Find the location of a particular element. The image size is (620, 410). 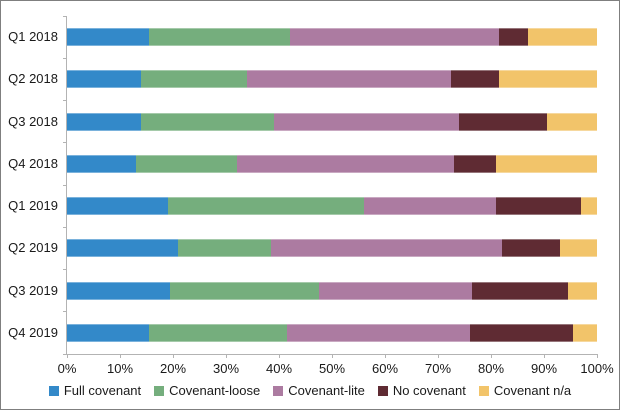

legend-label: Covenant n/a is located at coordinates (532, 390).